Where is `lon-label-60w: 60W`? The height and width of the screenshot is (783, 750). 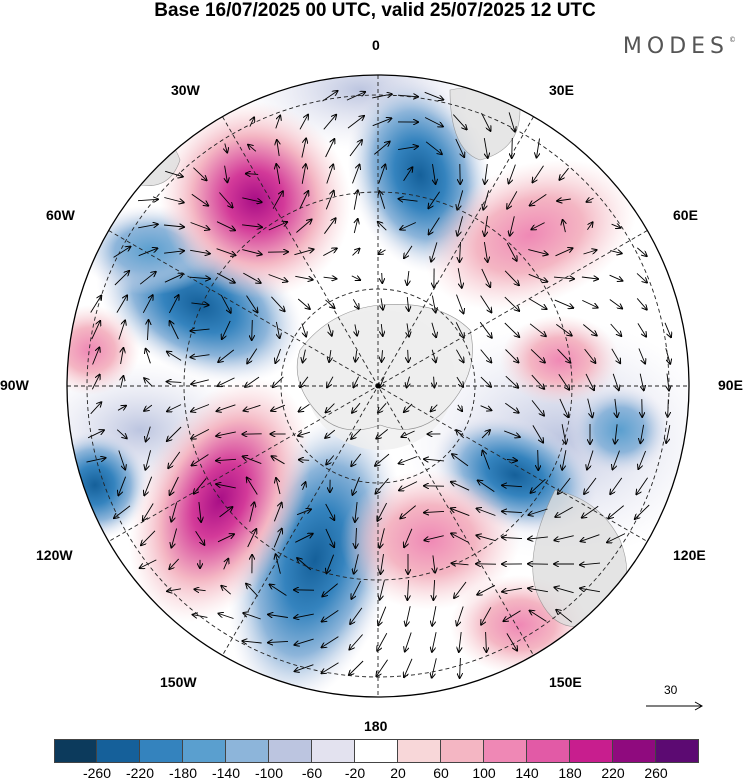 lon-label-60w: 60W is located at coordinates (60, 215).